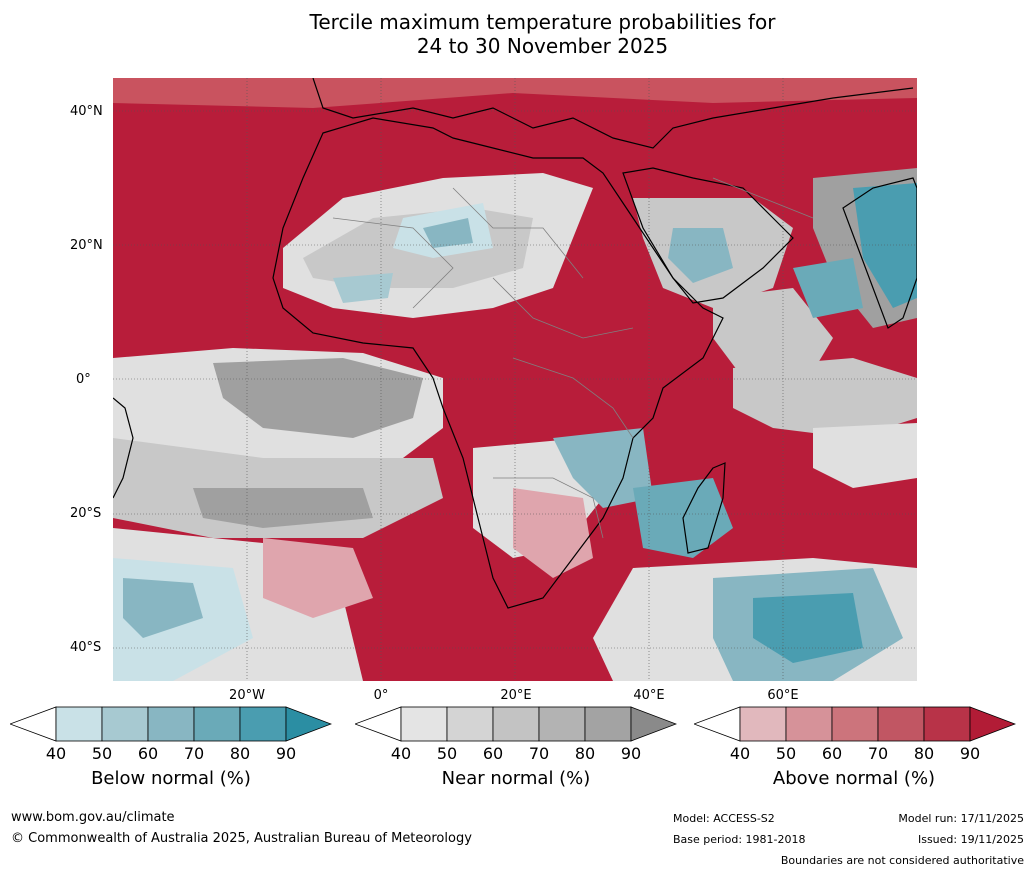  Describe the element at coordinates (318, 578) in the screenshot. I see `region-sw-above-light` at that location.